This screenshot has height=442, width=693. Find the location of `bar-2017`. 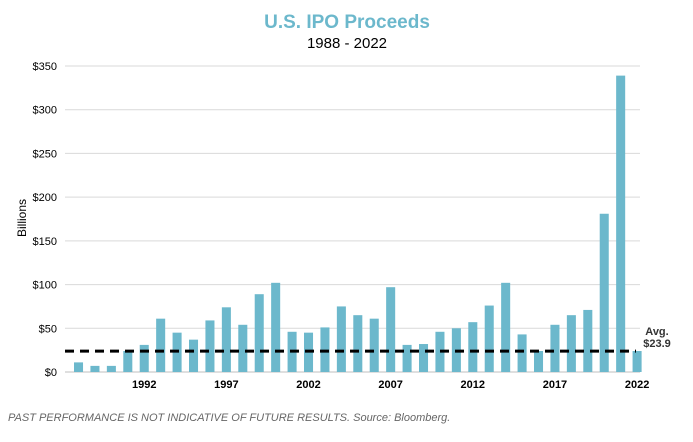

bar-2017 is located at coordinates (555, 348).